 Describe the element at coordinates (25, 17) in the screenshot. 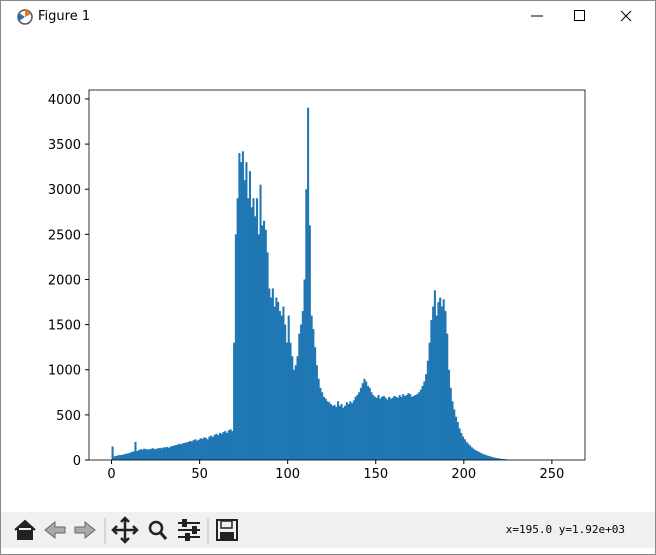

I see `app-icon` at that location.